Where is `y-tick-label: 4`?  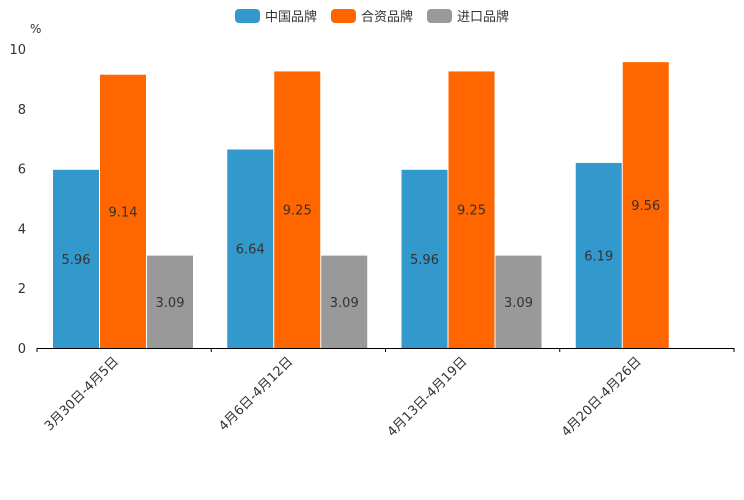 y-tick-label: 4 is located at coordinates (22, 229).